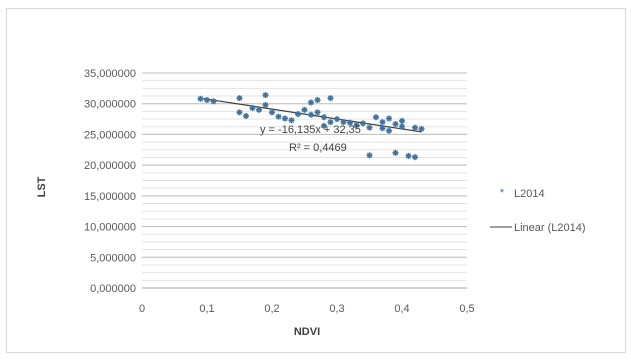  I want to click on x-tick-label: 0,4, so click(401, 309).